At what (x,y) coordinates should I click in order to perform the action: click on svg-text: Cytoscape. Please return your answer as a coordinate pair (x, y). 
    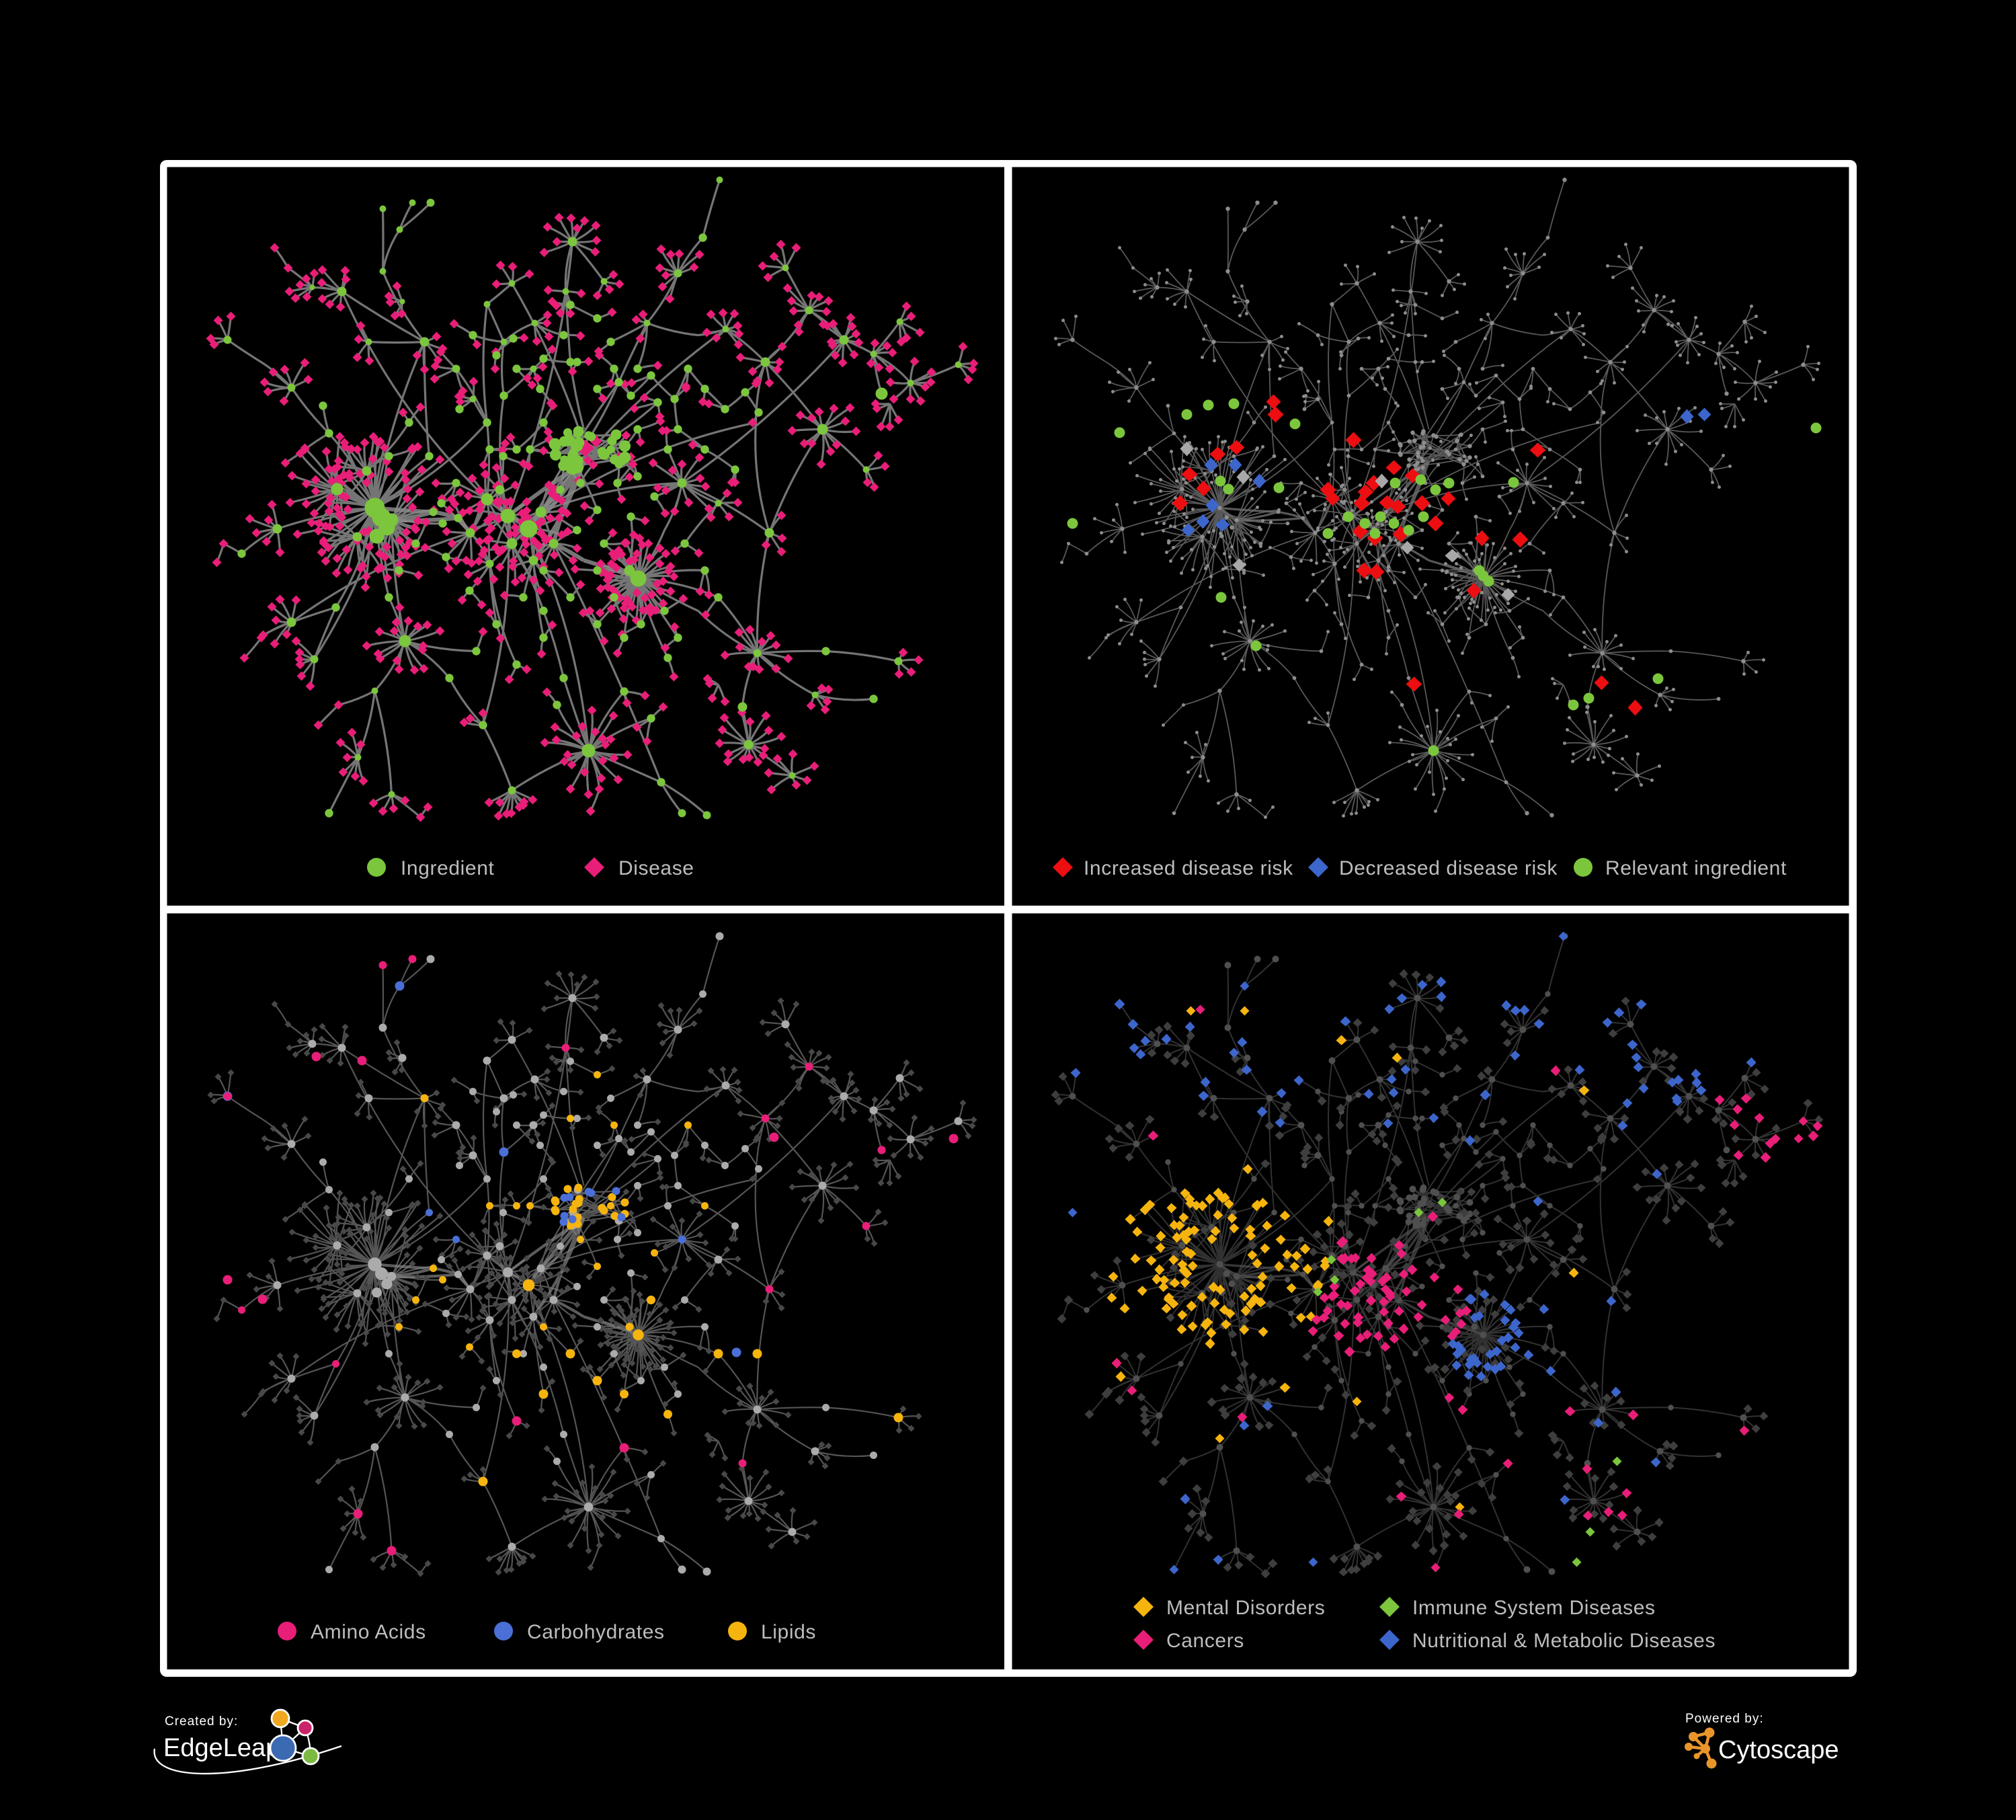
    Looking at the image, I should click on (1778, 1750).